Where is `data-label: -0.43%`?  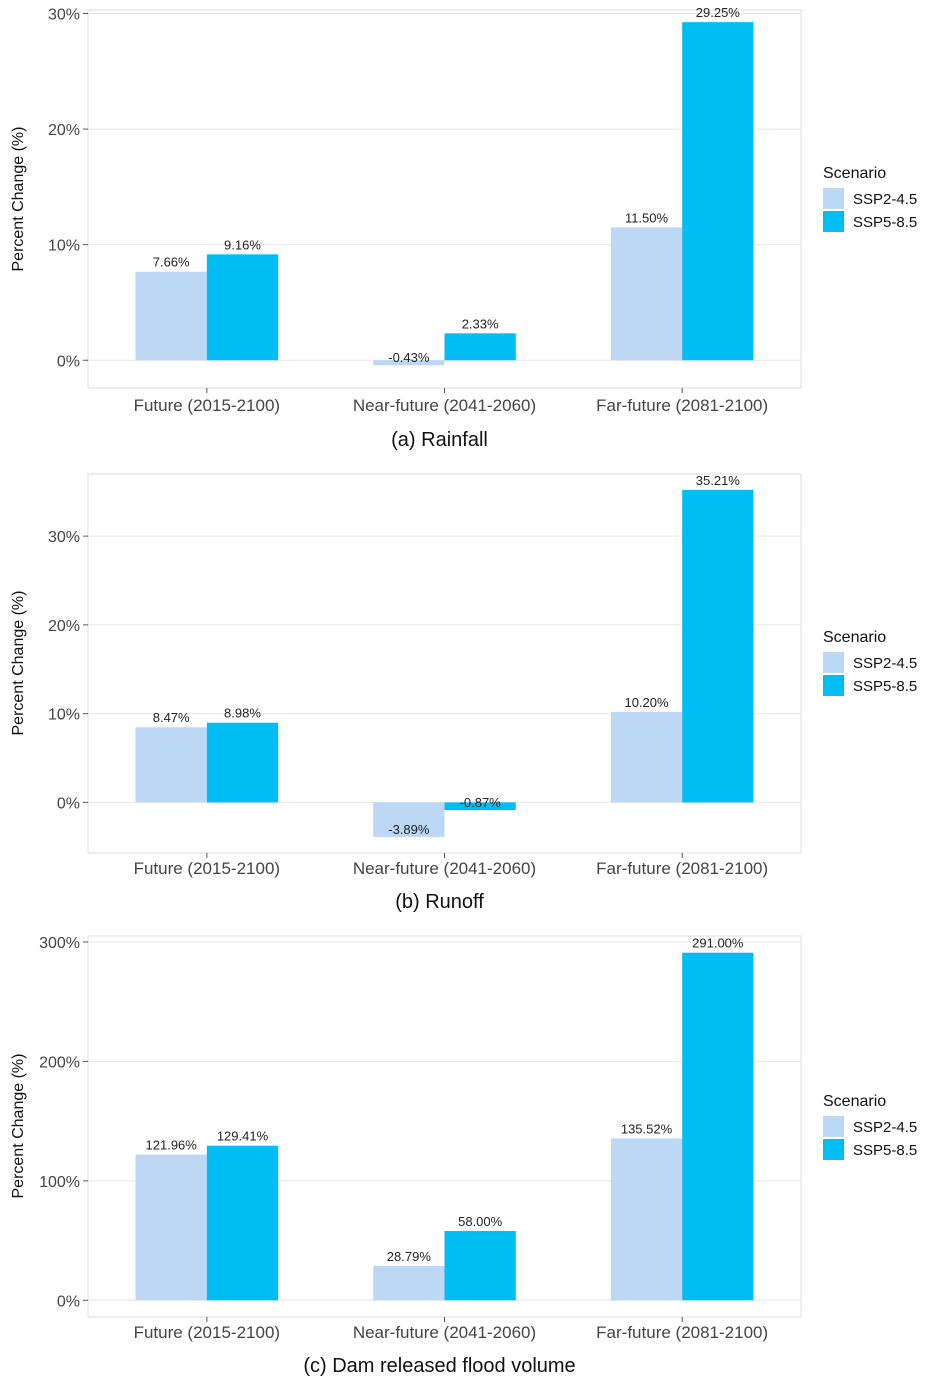
data-label: -0.43% is located at coordinates (409, 357).